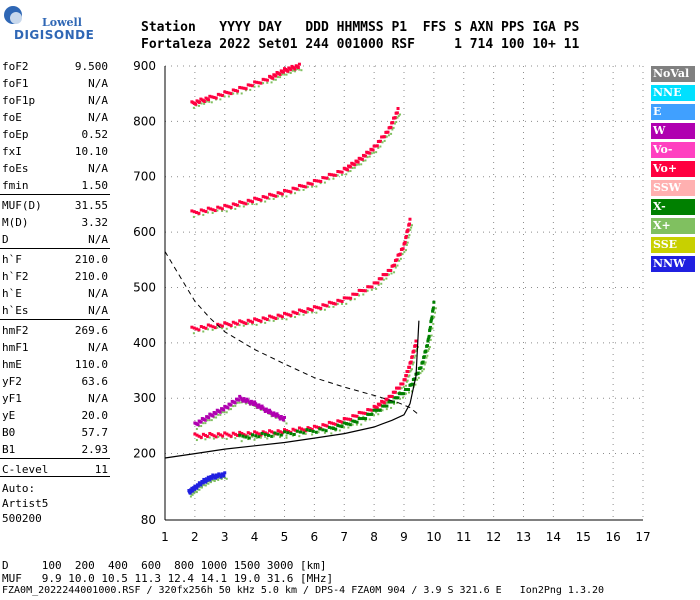 This screenshot has width=700, height=600. What do you see at coordinates (195, 537) in the screenshot?
I see `x-tick-label: 2` at bounding box center [195, 537].